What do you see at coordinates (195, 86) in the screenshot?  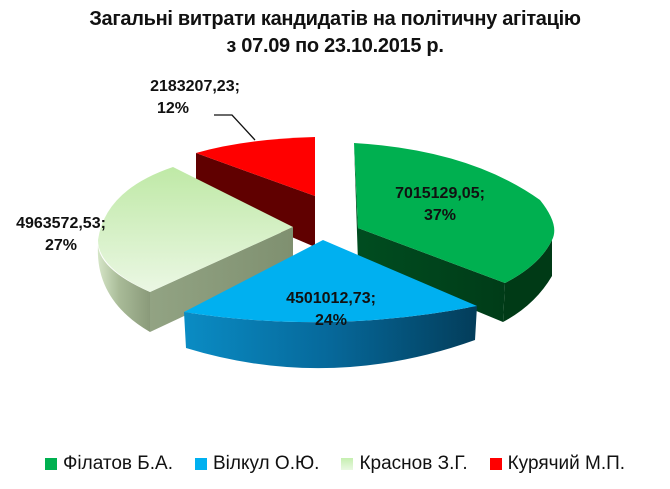 I see `data-label-value: 2183207,23;` at bounding box center [195, 86].